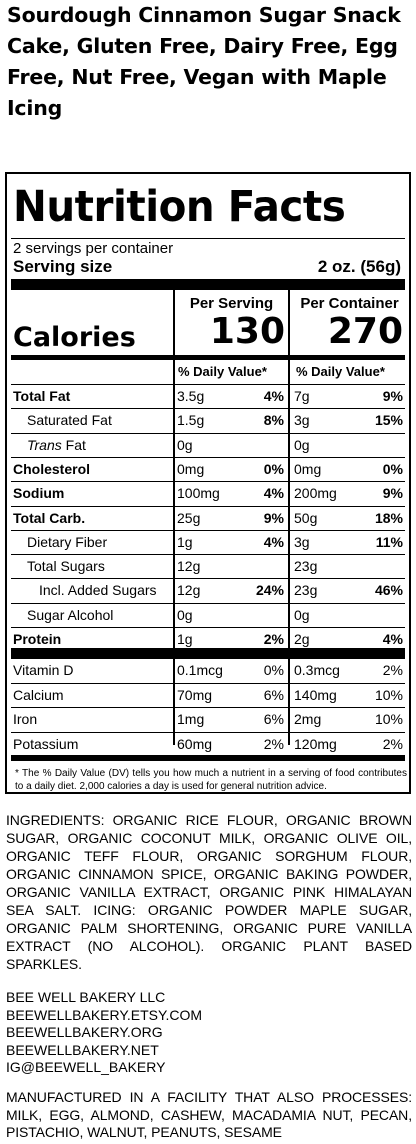  I want to click on nutrient-name-italic: Trans, so click(44, 444).